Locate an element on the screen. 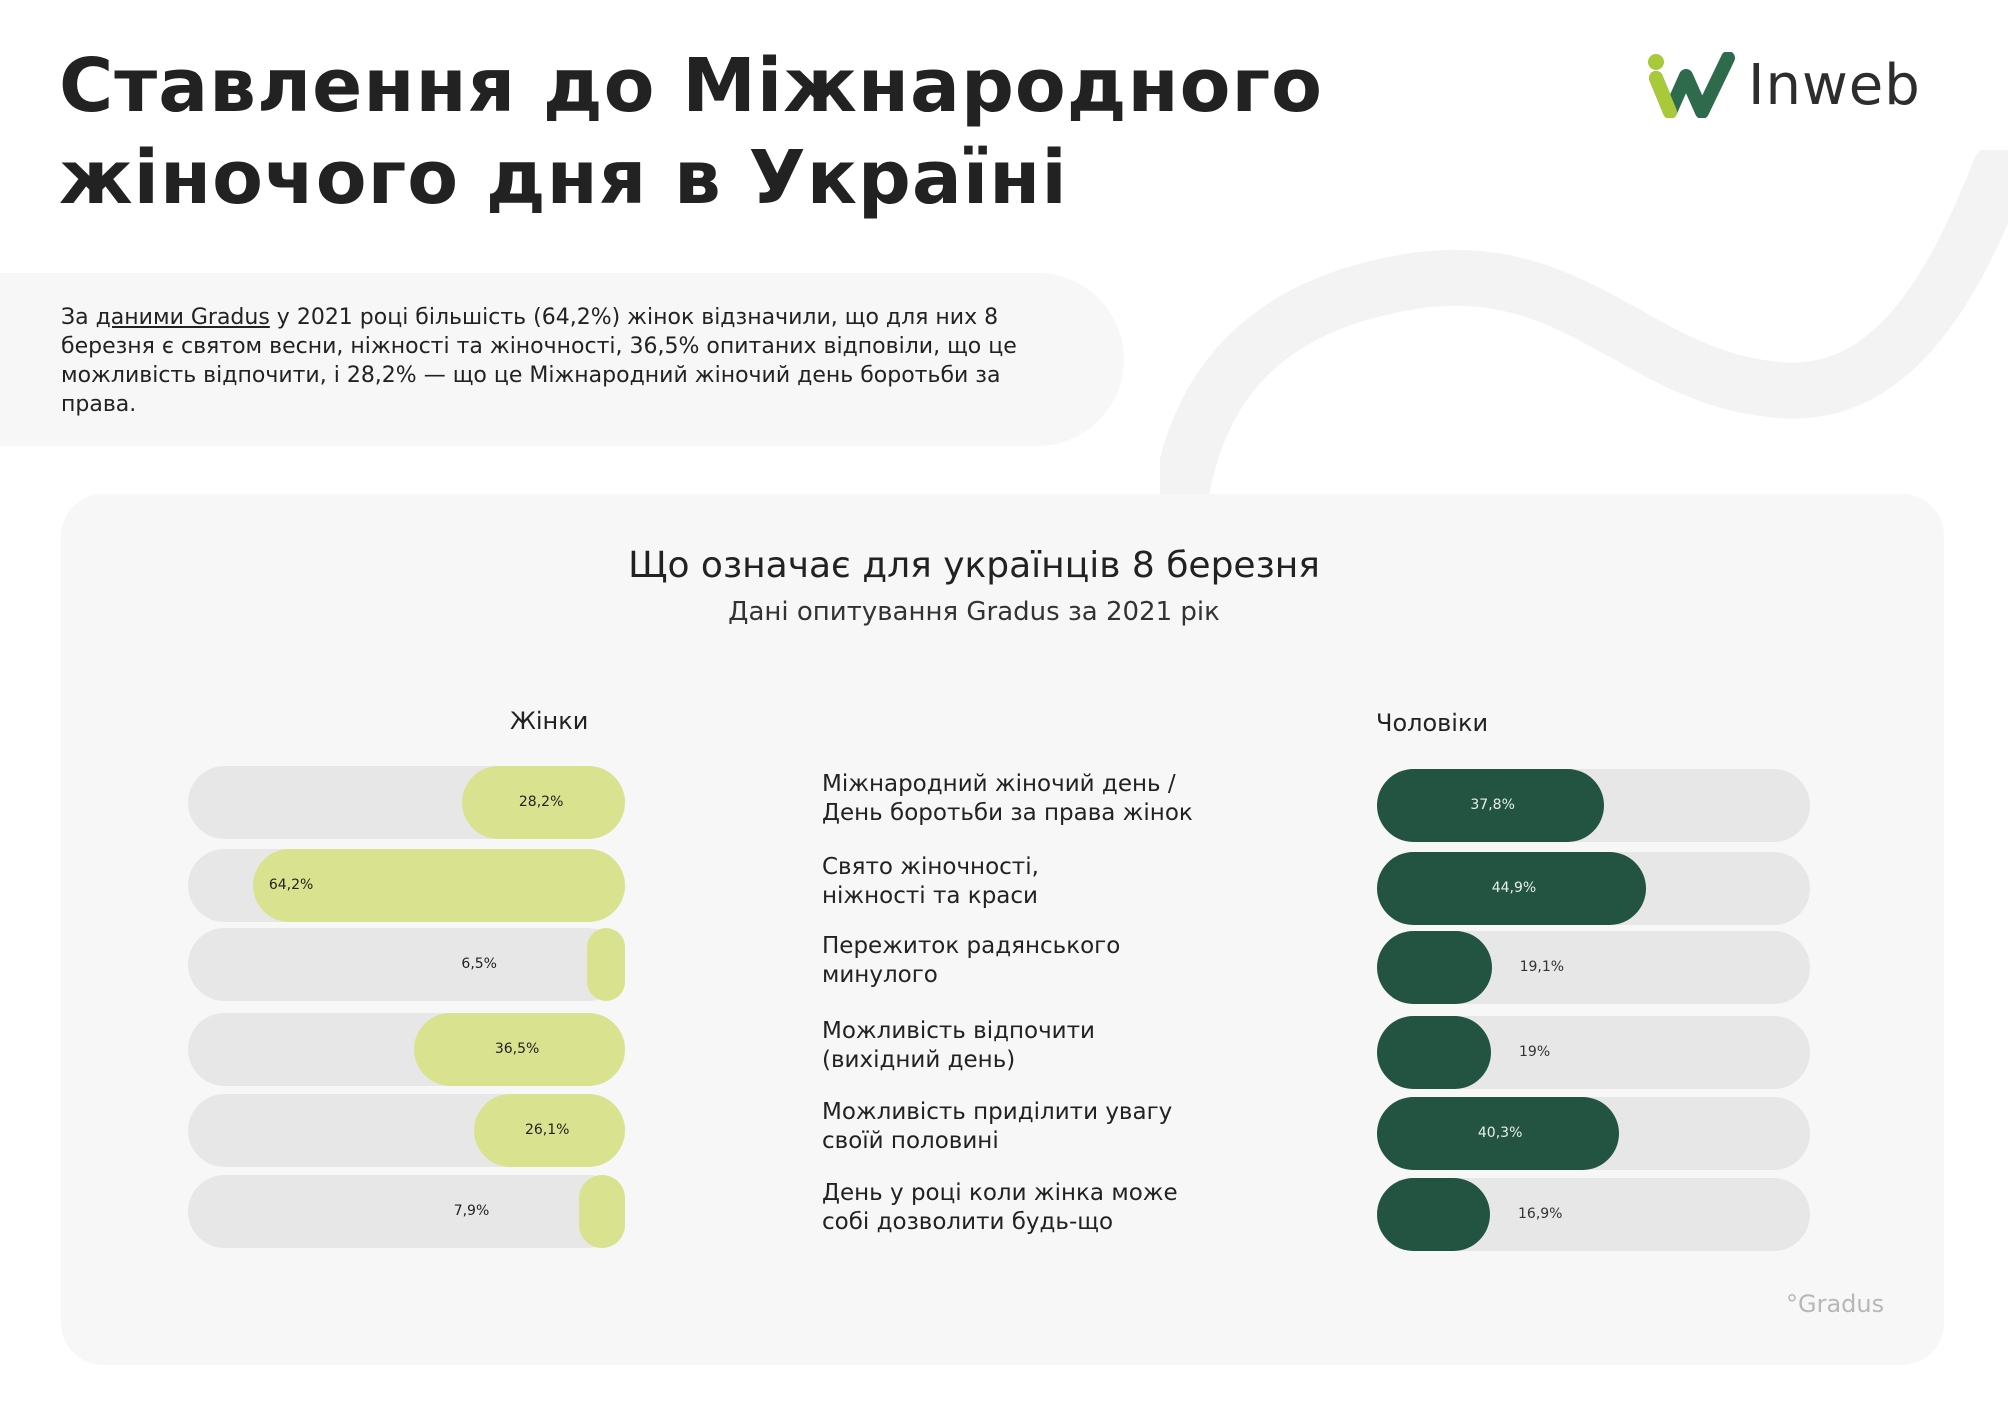  men-value-label: 19,1% is located at coordinates (1542, 967).